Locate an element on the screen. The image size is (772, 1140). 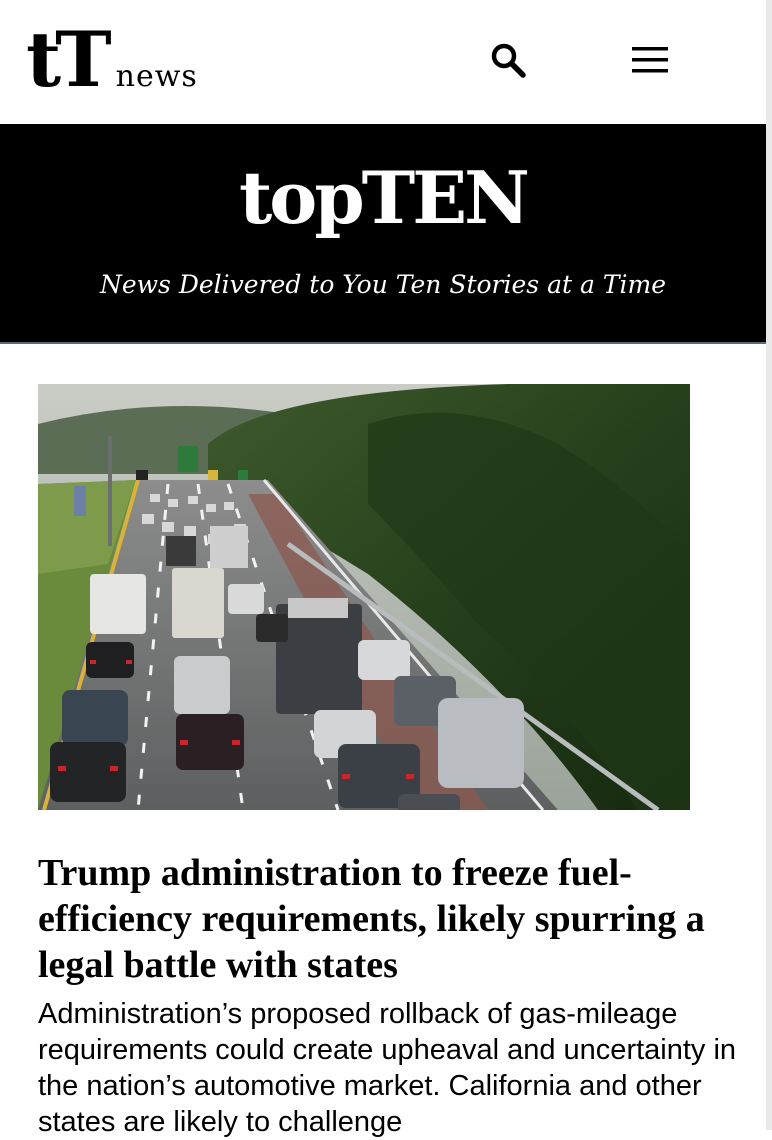
menu-button is located at coordinates (650, 60).